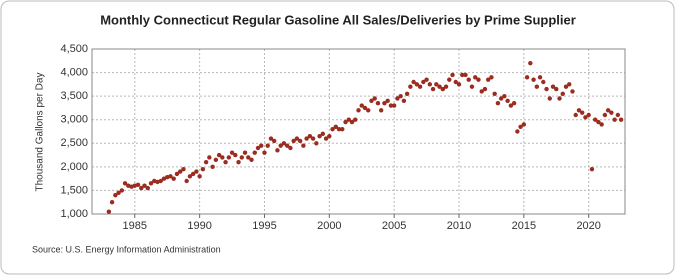 Image resolution: width=675 pixels, height=280 pixels. Describe the element at coordinates (74, 72) in the screenshot. I see `y-tick-label: 4,000` at that location.